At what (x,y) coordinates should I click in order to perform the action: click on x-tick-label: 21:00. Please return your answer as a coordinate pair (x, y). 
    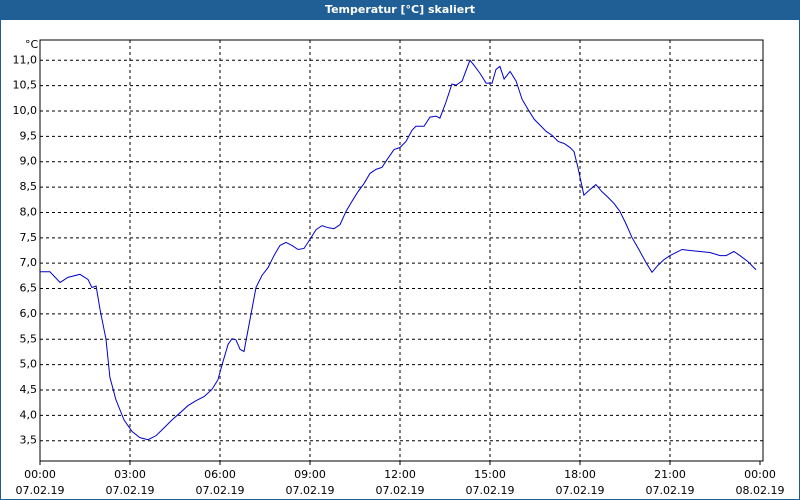
    Looking at the image, I should click on (670, 474).